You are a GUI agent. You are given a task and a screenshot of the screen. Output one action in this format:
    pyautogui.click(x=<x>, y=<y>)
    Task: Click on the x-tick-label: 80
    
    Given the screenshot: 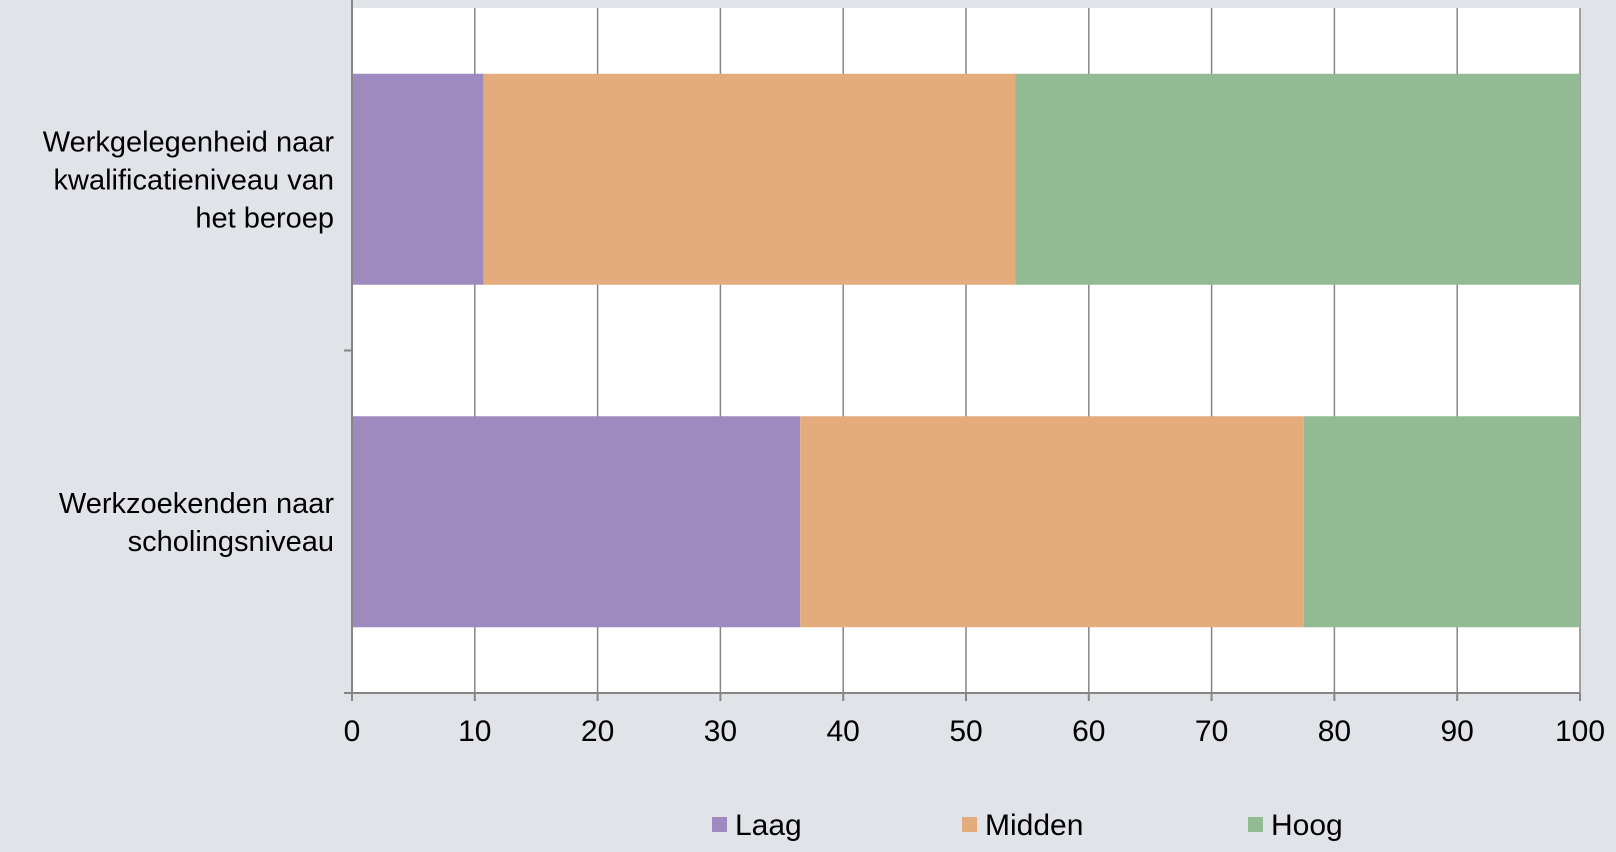 What is the action you would take?
    pyautogui.click(x=1334, y=731)
    